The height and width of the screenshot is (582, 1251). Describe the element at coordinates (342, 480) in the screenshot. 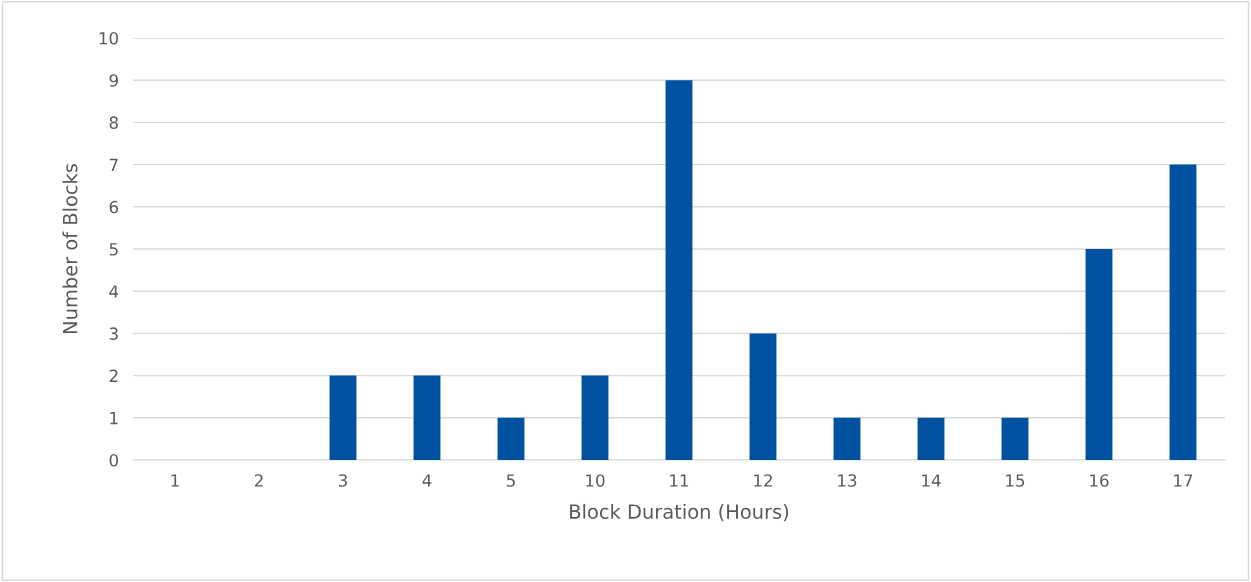

I see `x-tick-label: 3` at that location.